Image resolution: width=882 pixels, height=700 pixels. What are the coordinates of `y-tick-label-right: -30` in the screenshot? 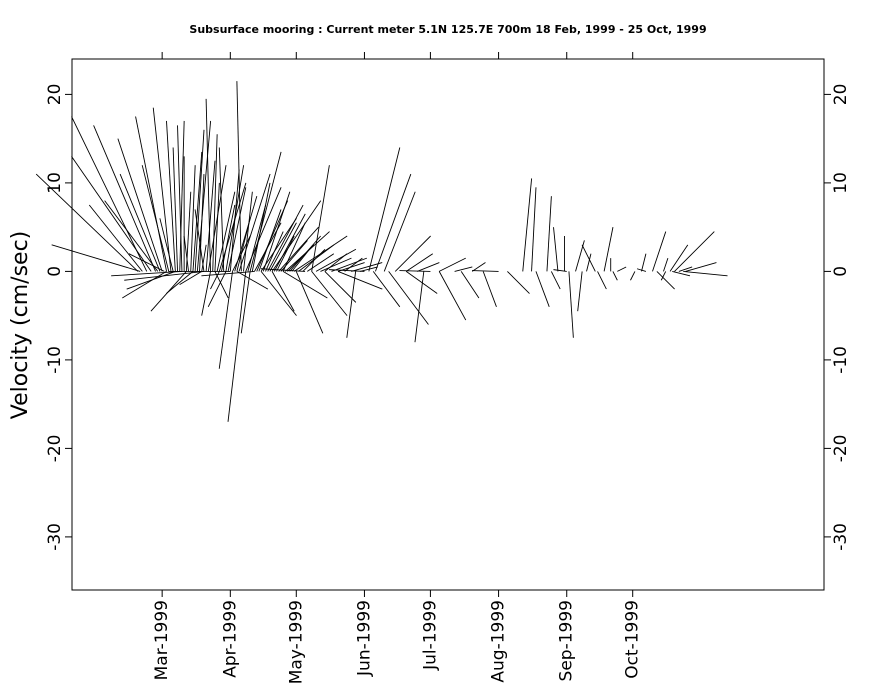 It's located at (841, 537).